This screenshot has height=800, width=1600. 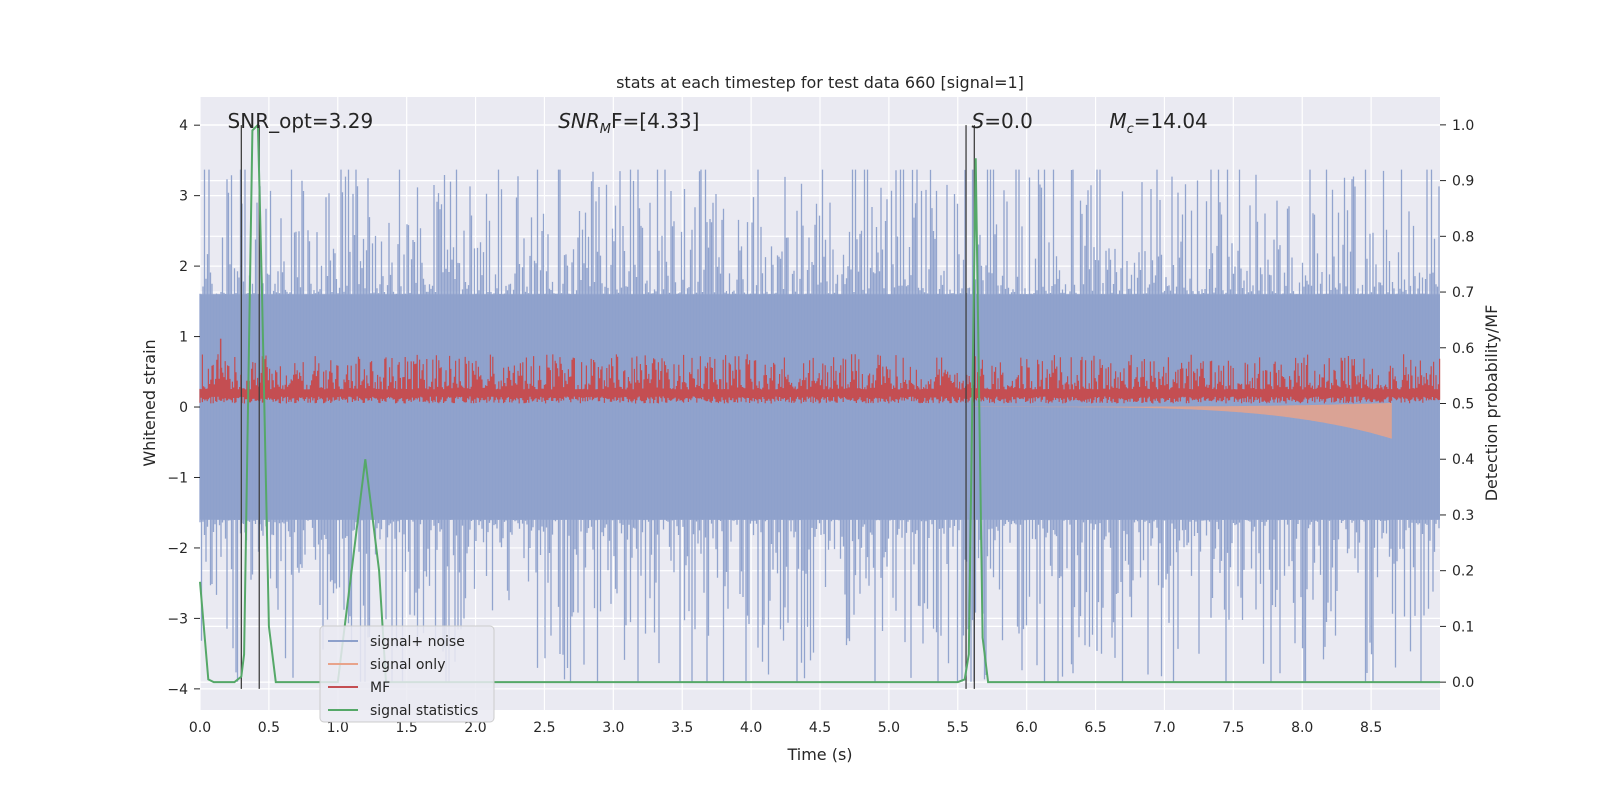 I want to click on y-axis-label-right: Detection probability/MF, so click(x=1491, y=403).